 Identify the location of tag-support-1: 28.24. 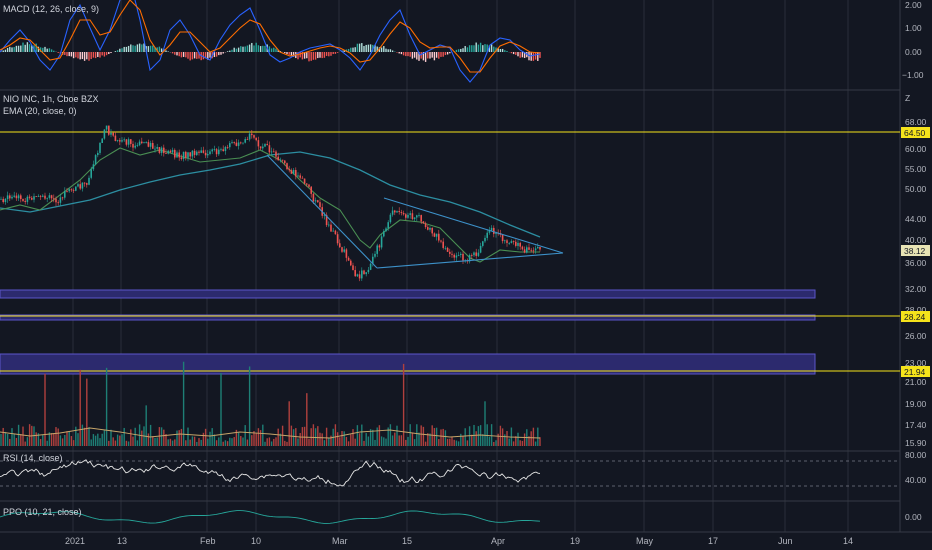
(915, 316).